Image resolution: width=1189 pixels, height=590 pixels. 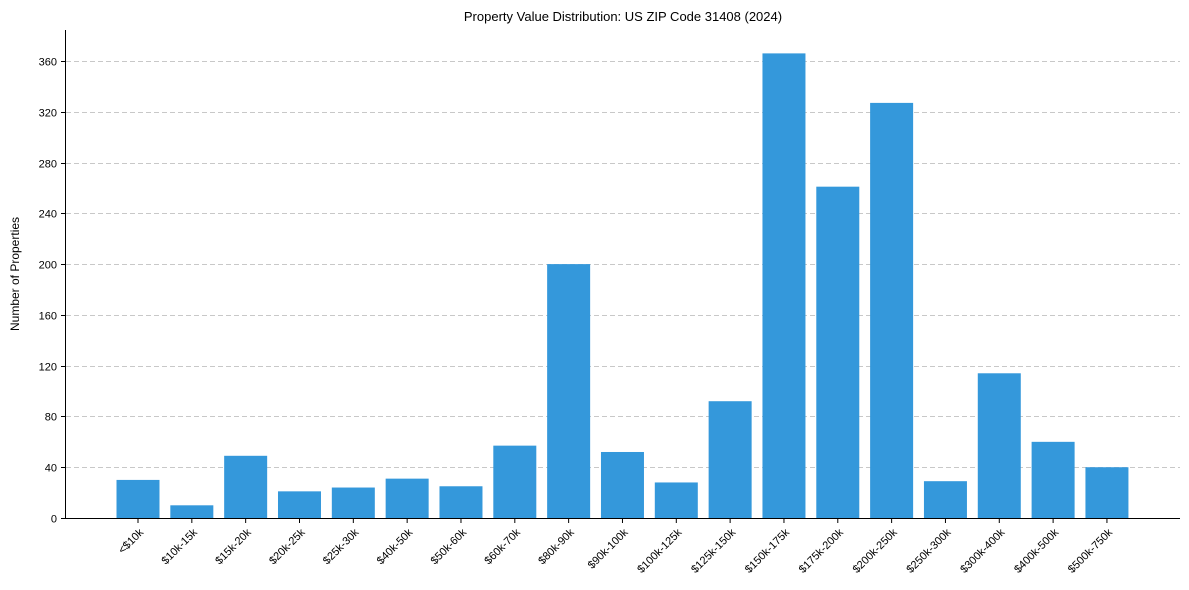 I want to click on x-tick-label: $200k-250k, so click(x=875, y=550).